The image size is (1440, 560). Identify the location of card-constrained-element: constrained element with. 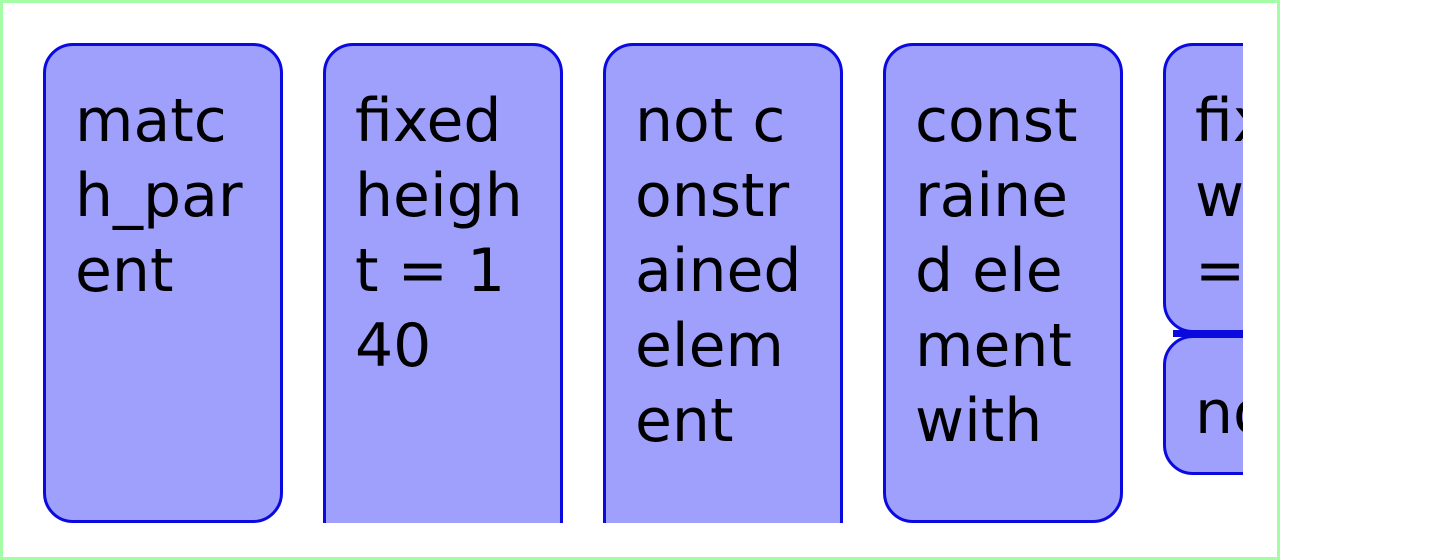
(1003, 283).